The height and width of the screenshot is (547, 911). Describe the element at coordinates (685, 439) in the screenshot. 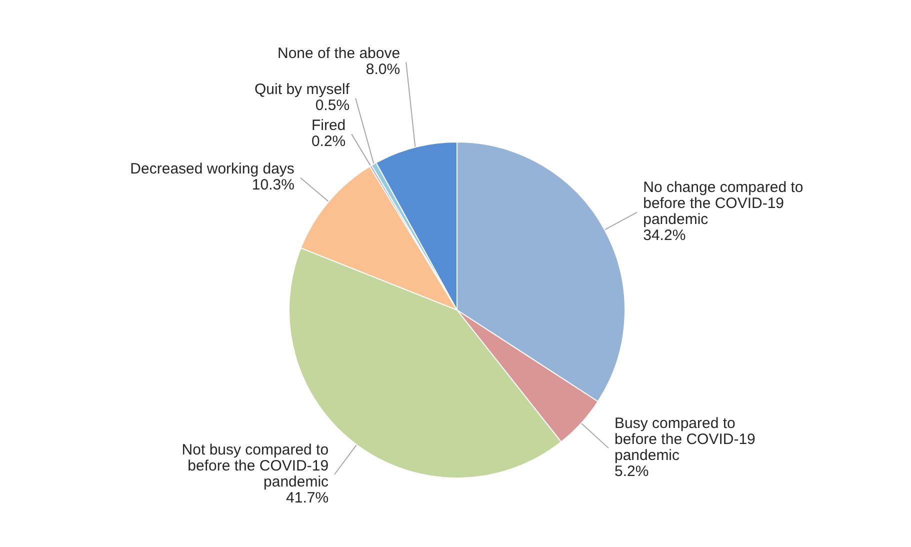

I see `slice-label: Busy compared to before the COVID-19 pandemic` at that location.